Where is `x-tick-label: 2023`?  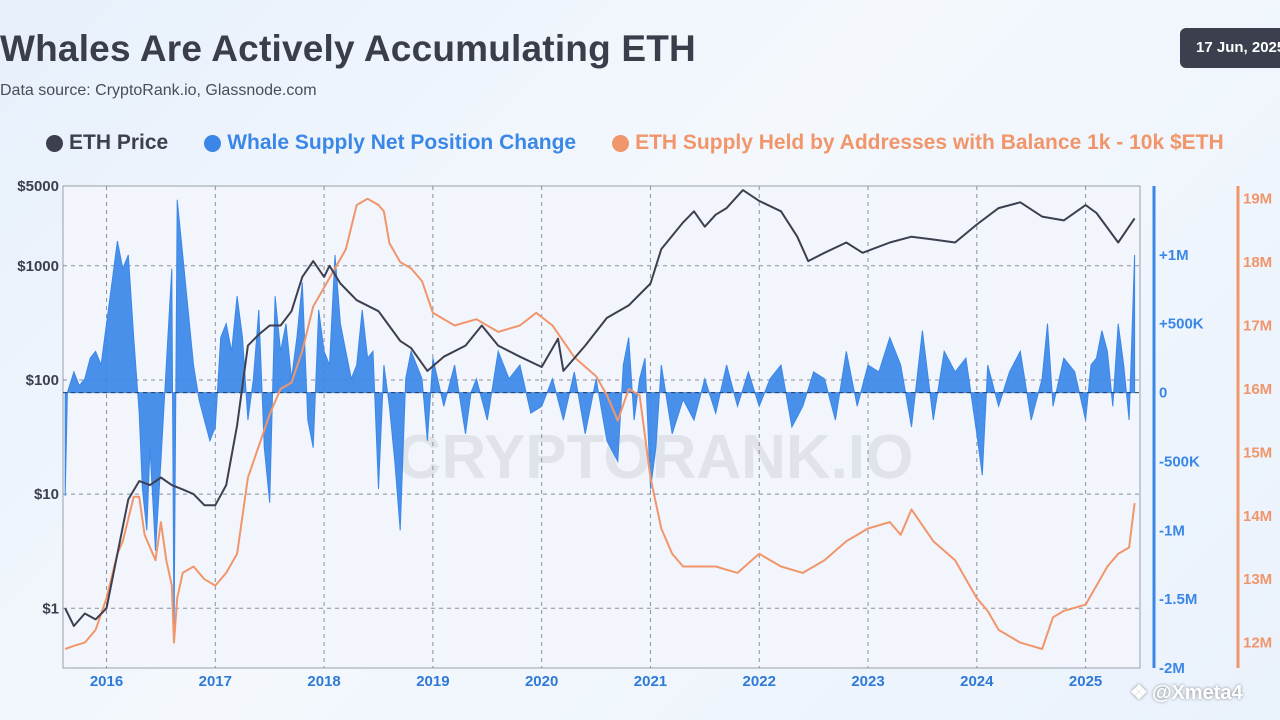
x-tick-label: 2023 is located at coordinates (867, 681).